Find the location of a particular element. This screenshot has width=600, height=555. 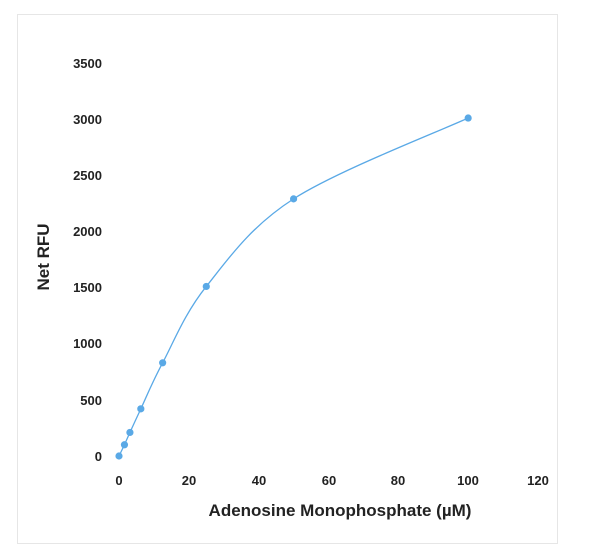

x-tick-label: 20 is located at coordinates (189, 480).